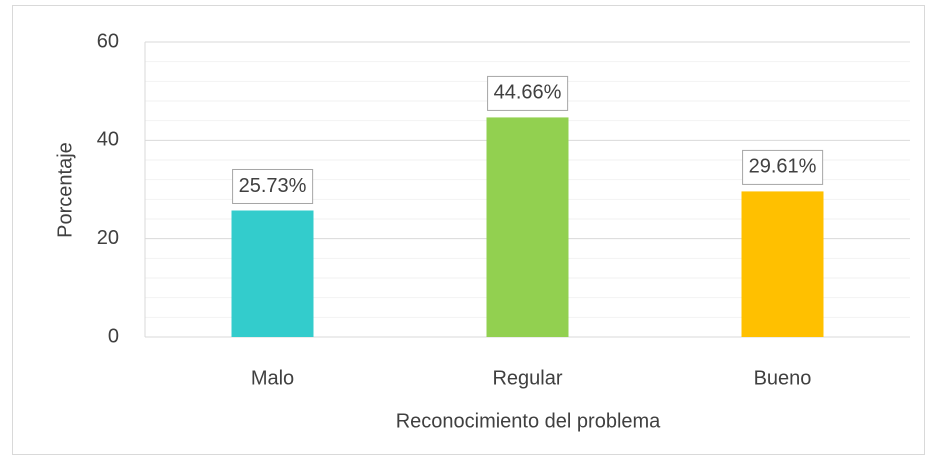 The image size is (930, 463). What do you see at coordinates (108, 238) in the screenshot?
I see `y-tick-label: 20` at bounding box center [108, 238].